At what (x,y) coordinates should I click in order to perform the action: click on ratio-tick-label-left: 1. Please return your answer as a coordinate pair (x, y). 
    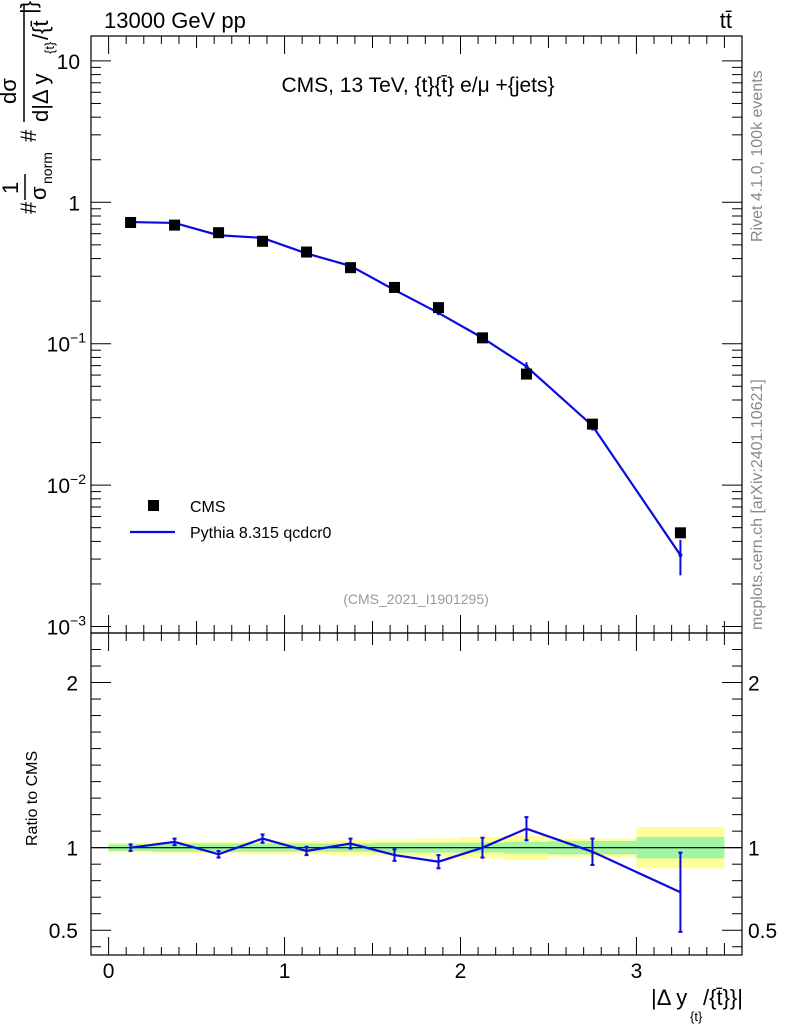
    Looking at the image, I should click on (72, 849).